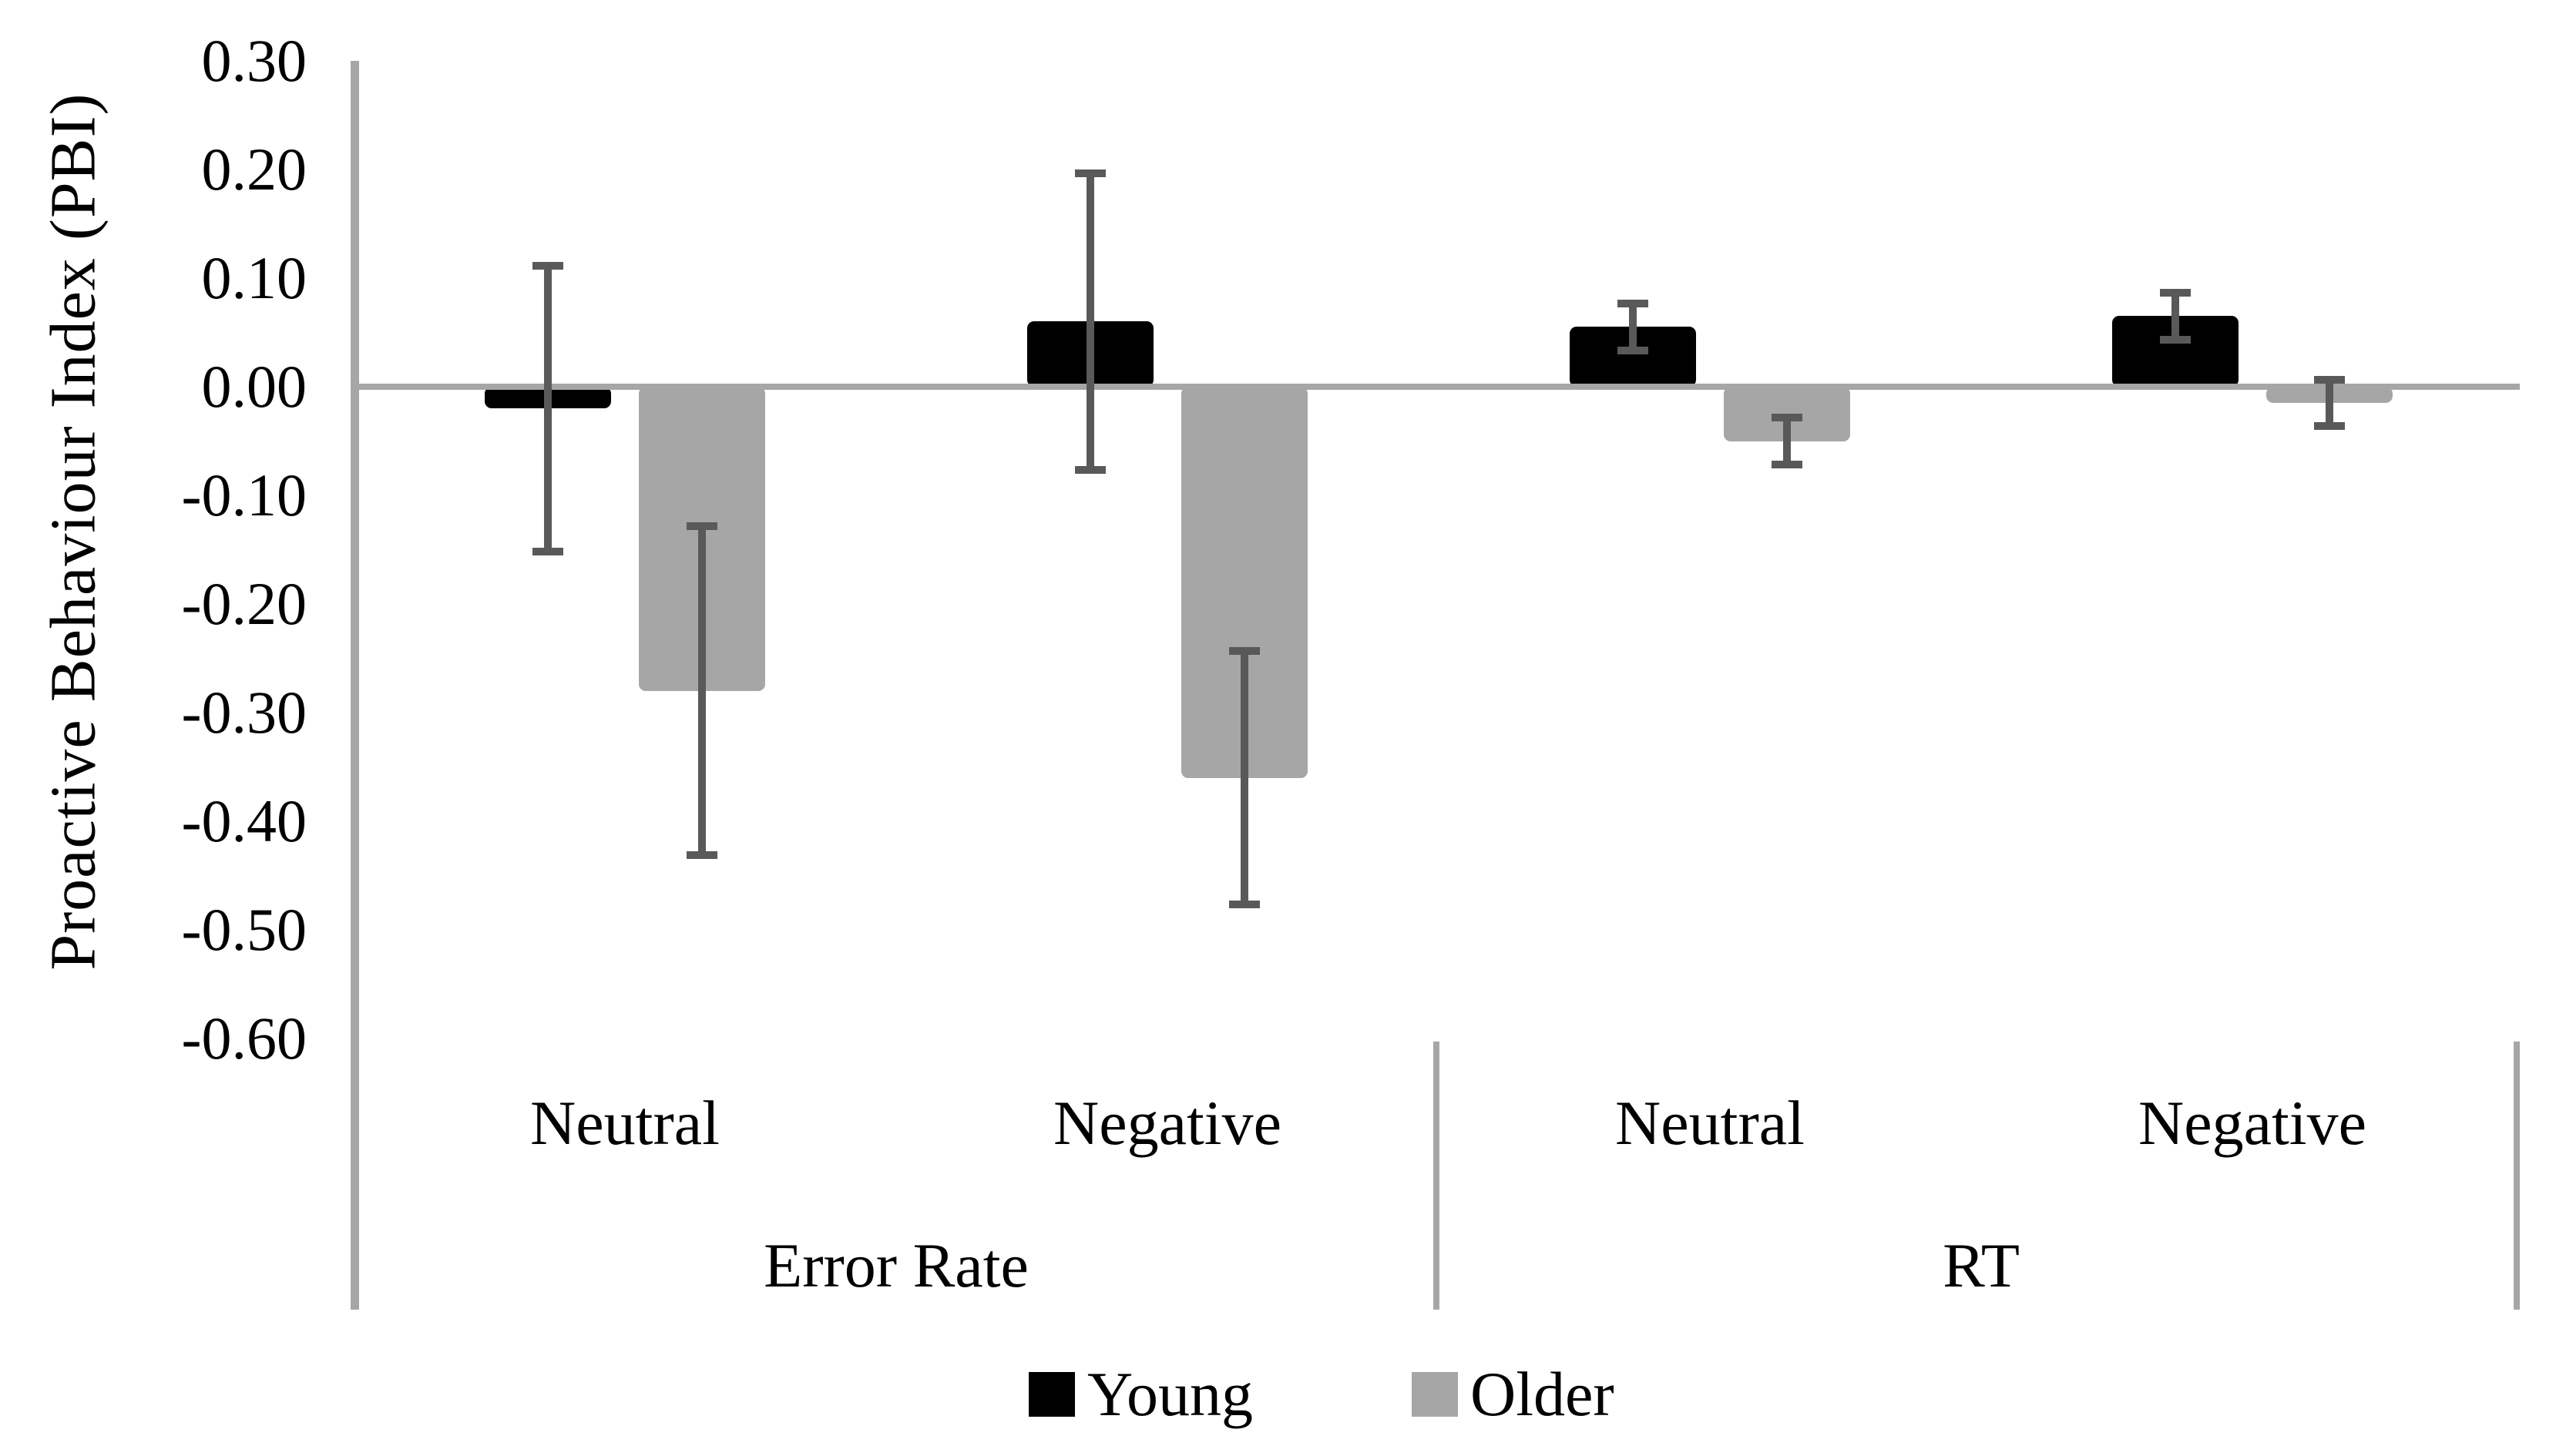 The width and height of the screenshot is (2556, 1456). What do you see at coordinates (254, 61) in the screenshot?
I see `y-tick-label: 0.30` at bounding box center [254, 61].